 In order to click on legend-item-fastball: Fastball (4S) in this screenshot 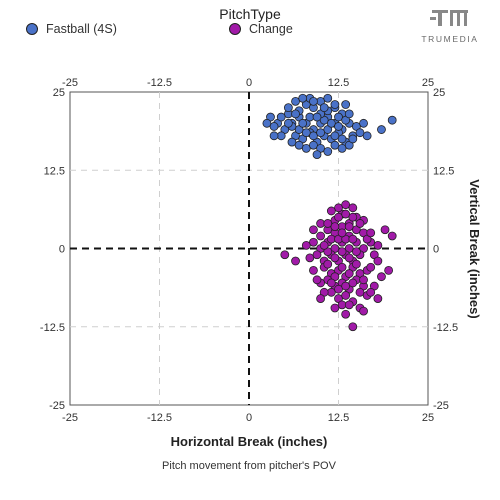, I will do `click(71, 29)`.